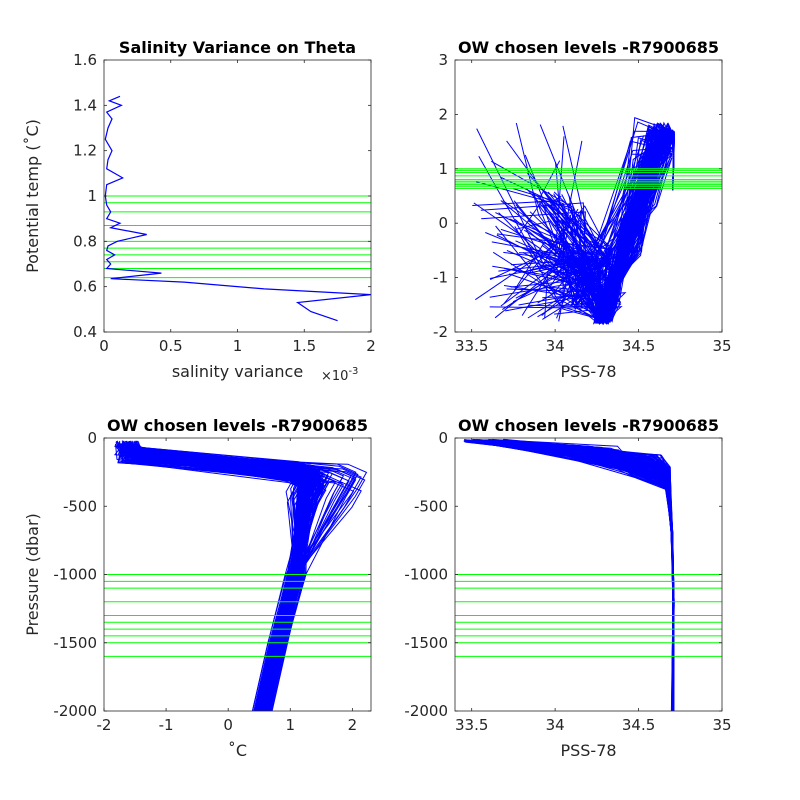 This screenshot has width=800, height=800. What do you see at coordinates (443, 114) in the screenshot?
I see `y-tick-label: 2` at bounding box center [443, 114].